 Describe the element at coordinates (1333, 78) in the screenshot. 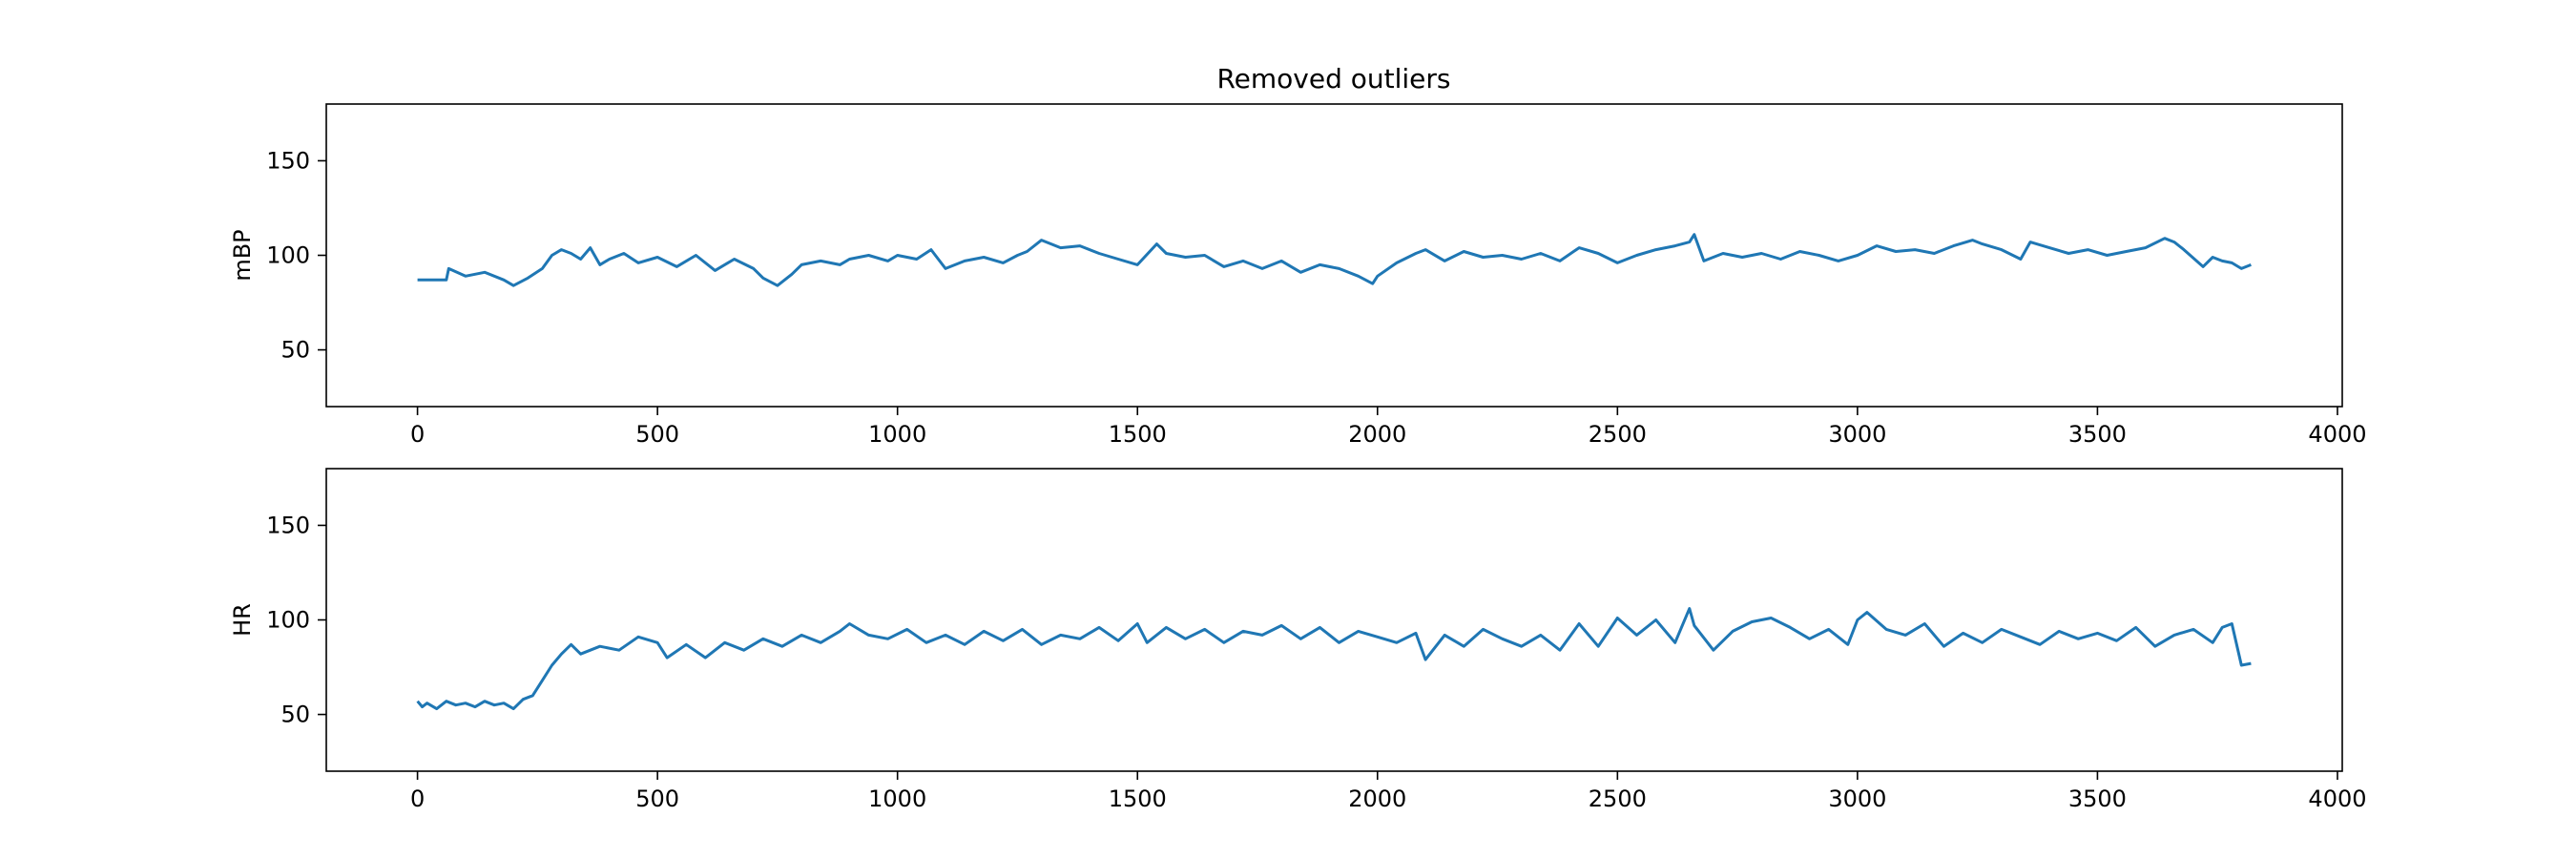

I see `figure-title: Removed outliers` at that location.